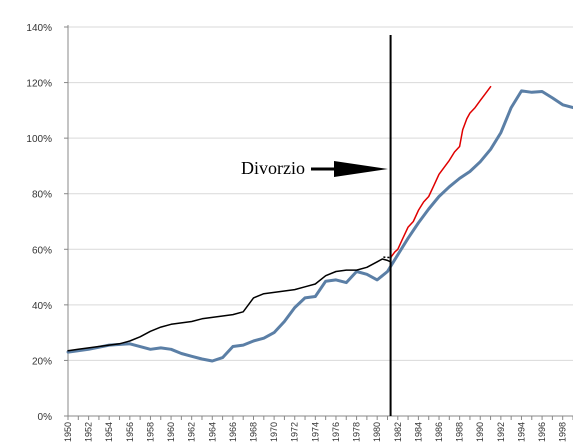 This screenshot has height=444, width=573. Describe the element at coordinates (361, 169) in the screenshot. I see `arrow-head-icon` at that location.